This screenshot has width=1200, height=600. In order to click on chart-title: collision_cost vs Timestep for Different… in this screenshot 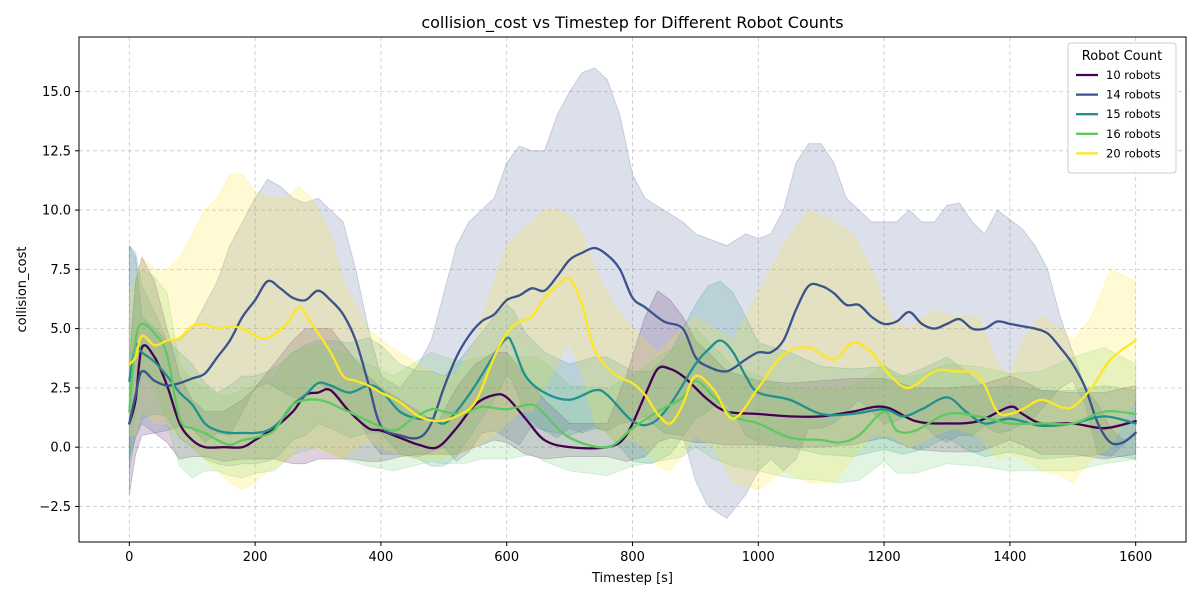, I will do `click(632, 23)`.